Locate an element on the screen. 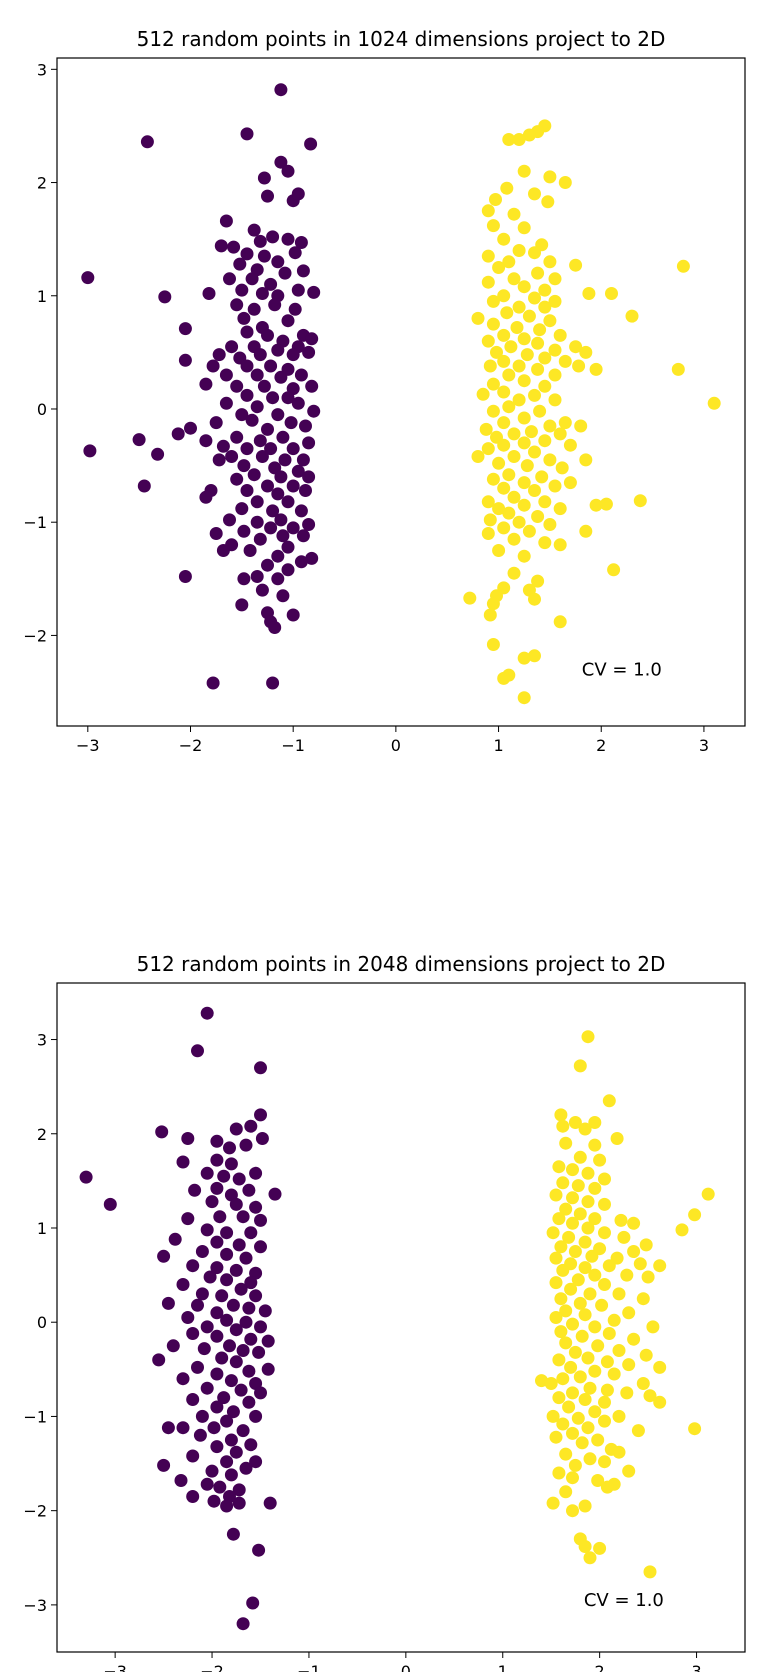 Image resolution: width=766 pixels, height=1672 pixels. y-tick-label: 3 is located at coordinates (42, 69).